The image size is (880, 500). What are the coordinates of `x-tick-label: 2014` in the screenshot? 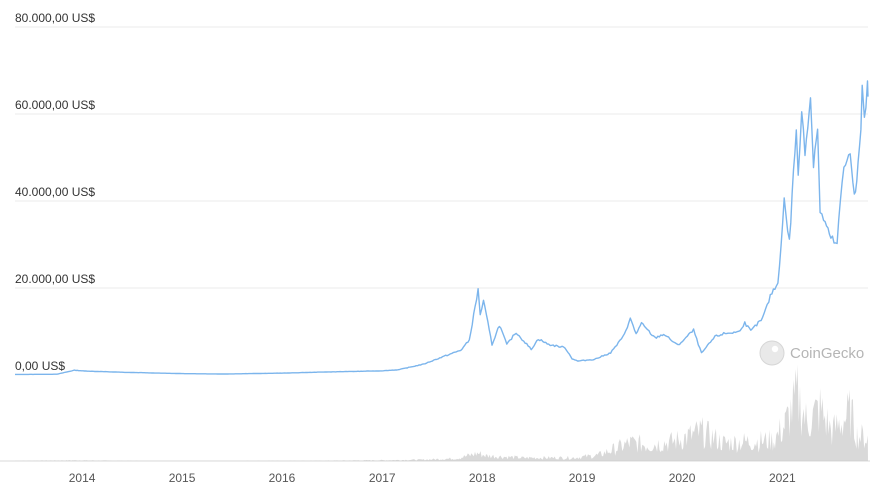 It's located at (82, 478).